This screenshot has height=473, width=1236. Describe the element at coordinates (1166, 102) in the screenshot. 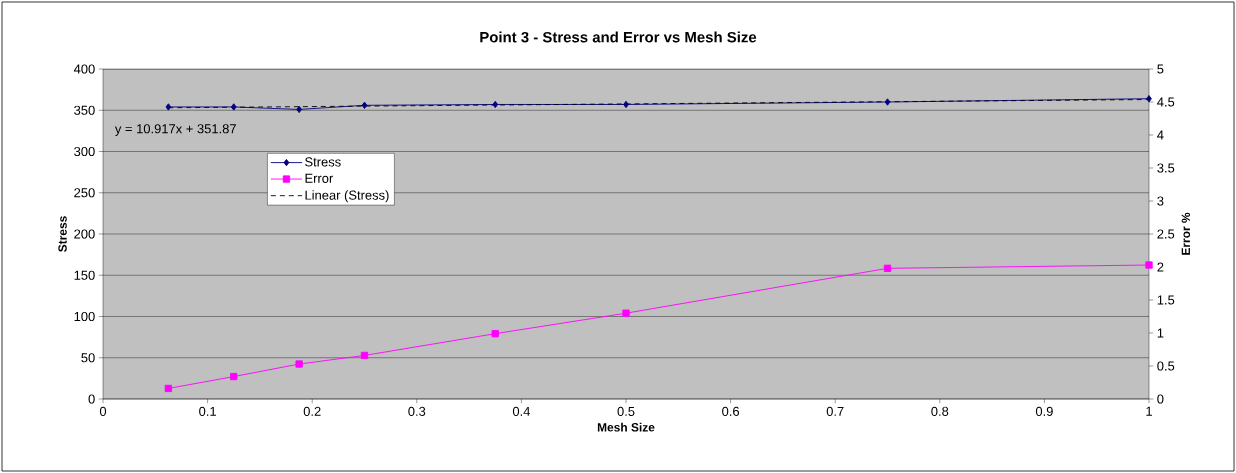

I see `y2-tick-label: 4.5` at that location.